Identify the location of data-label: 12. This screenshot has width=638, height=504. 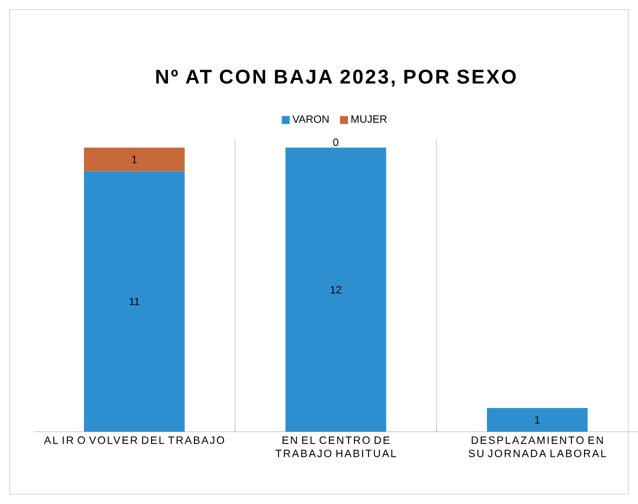
(336, 290).